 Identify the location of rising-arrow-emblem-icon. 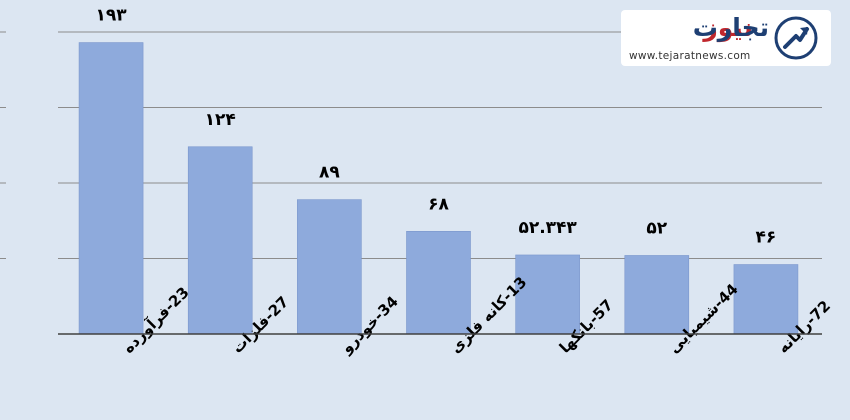
(796, 38).